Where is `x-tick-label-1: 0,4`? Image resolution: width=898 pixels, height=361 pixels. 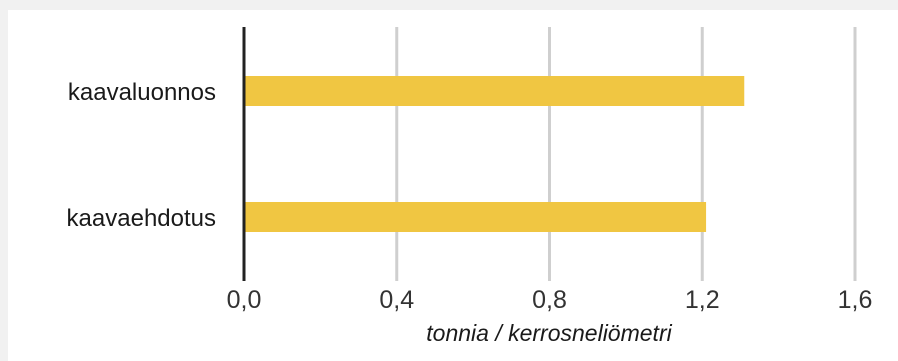 x-tick-label-1: 0,4 is located at coordinates (396, 300).